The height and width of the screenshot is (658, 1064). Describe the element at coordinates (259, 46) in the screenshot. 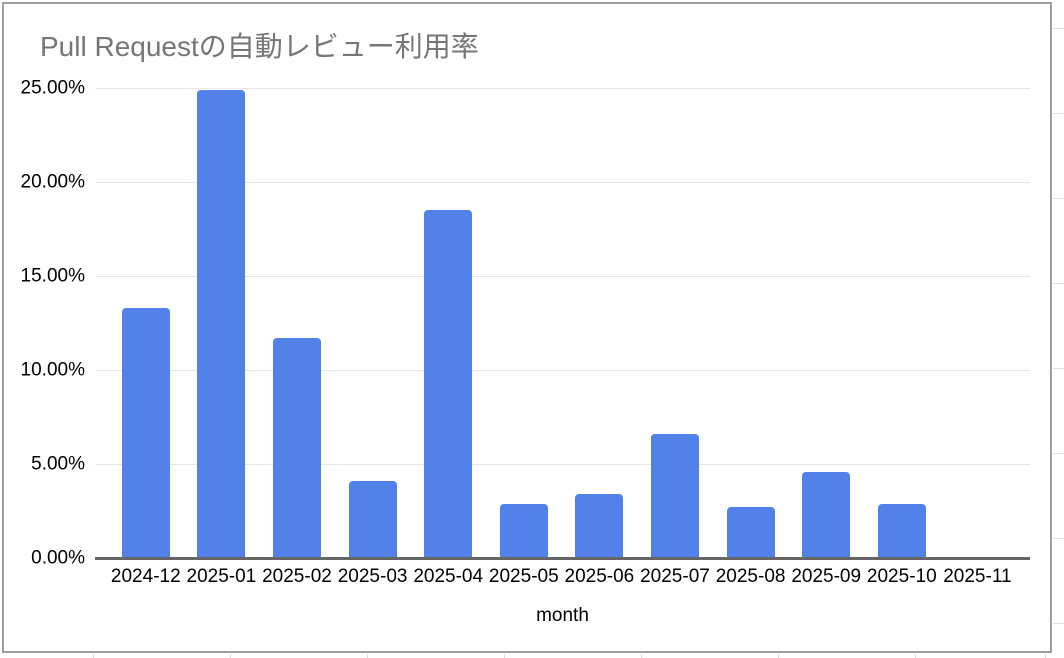

I see `chart-title: Pull Requestの自動レビュー利用率` at that location.